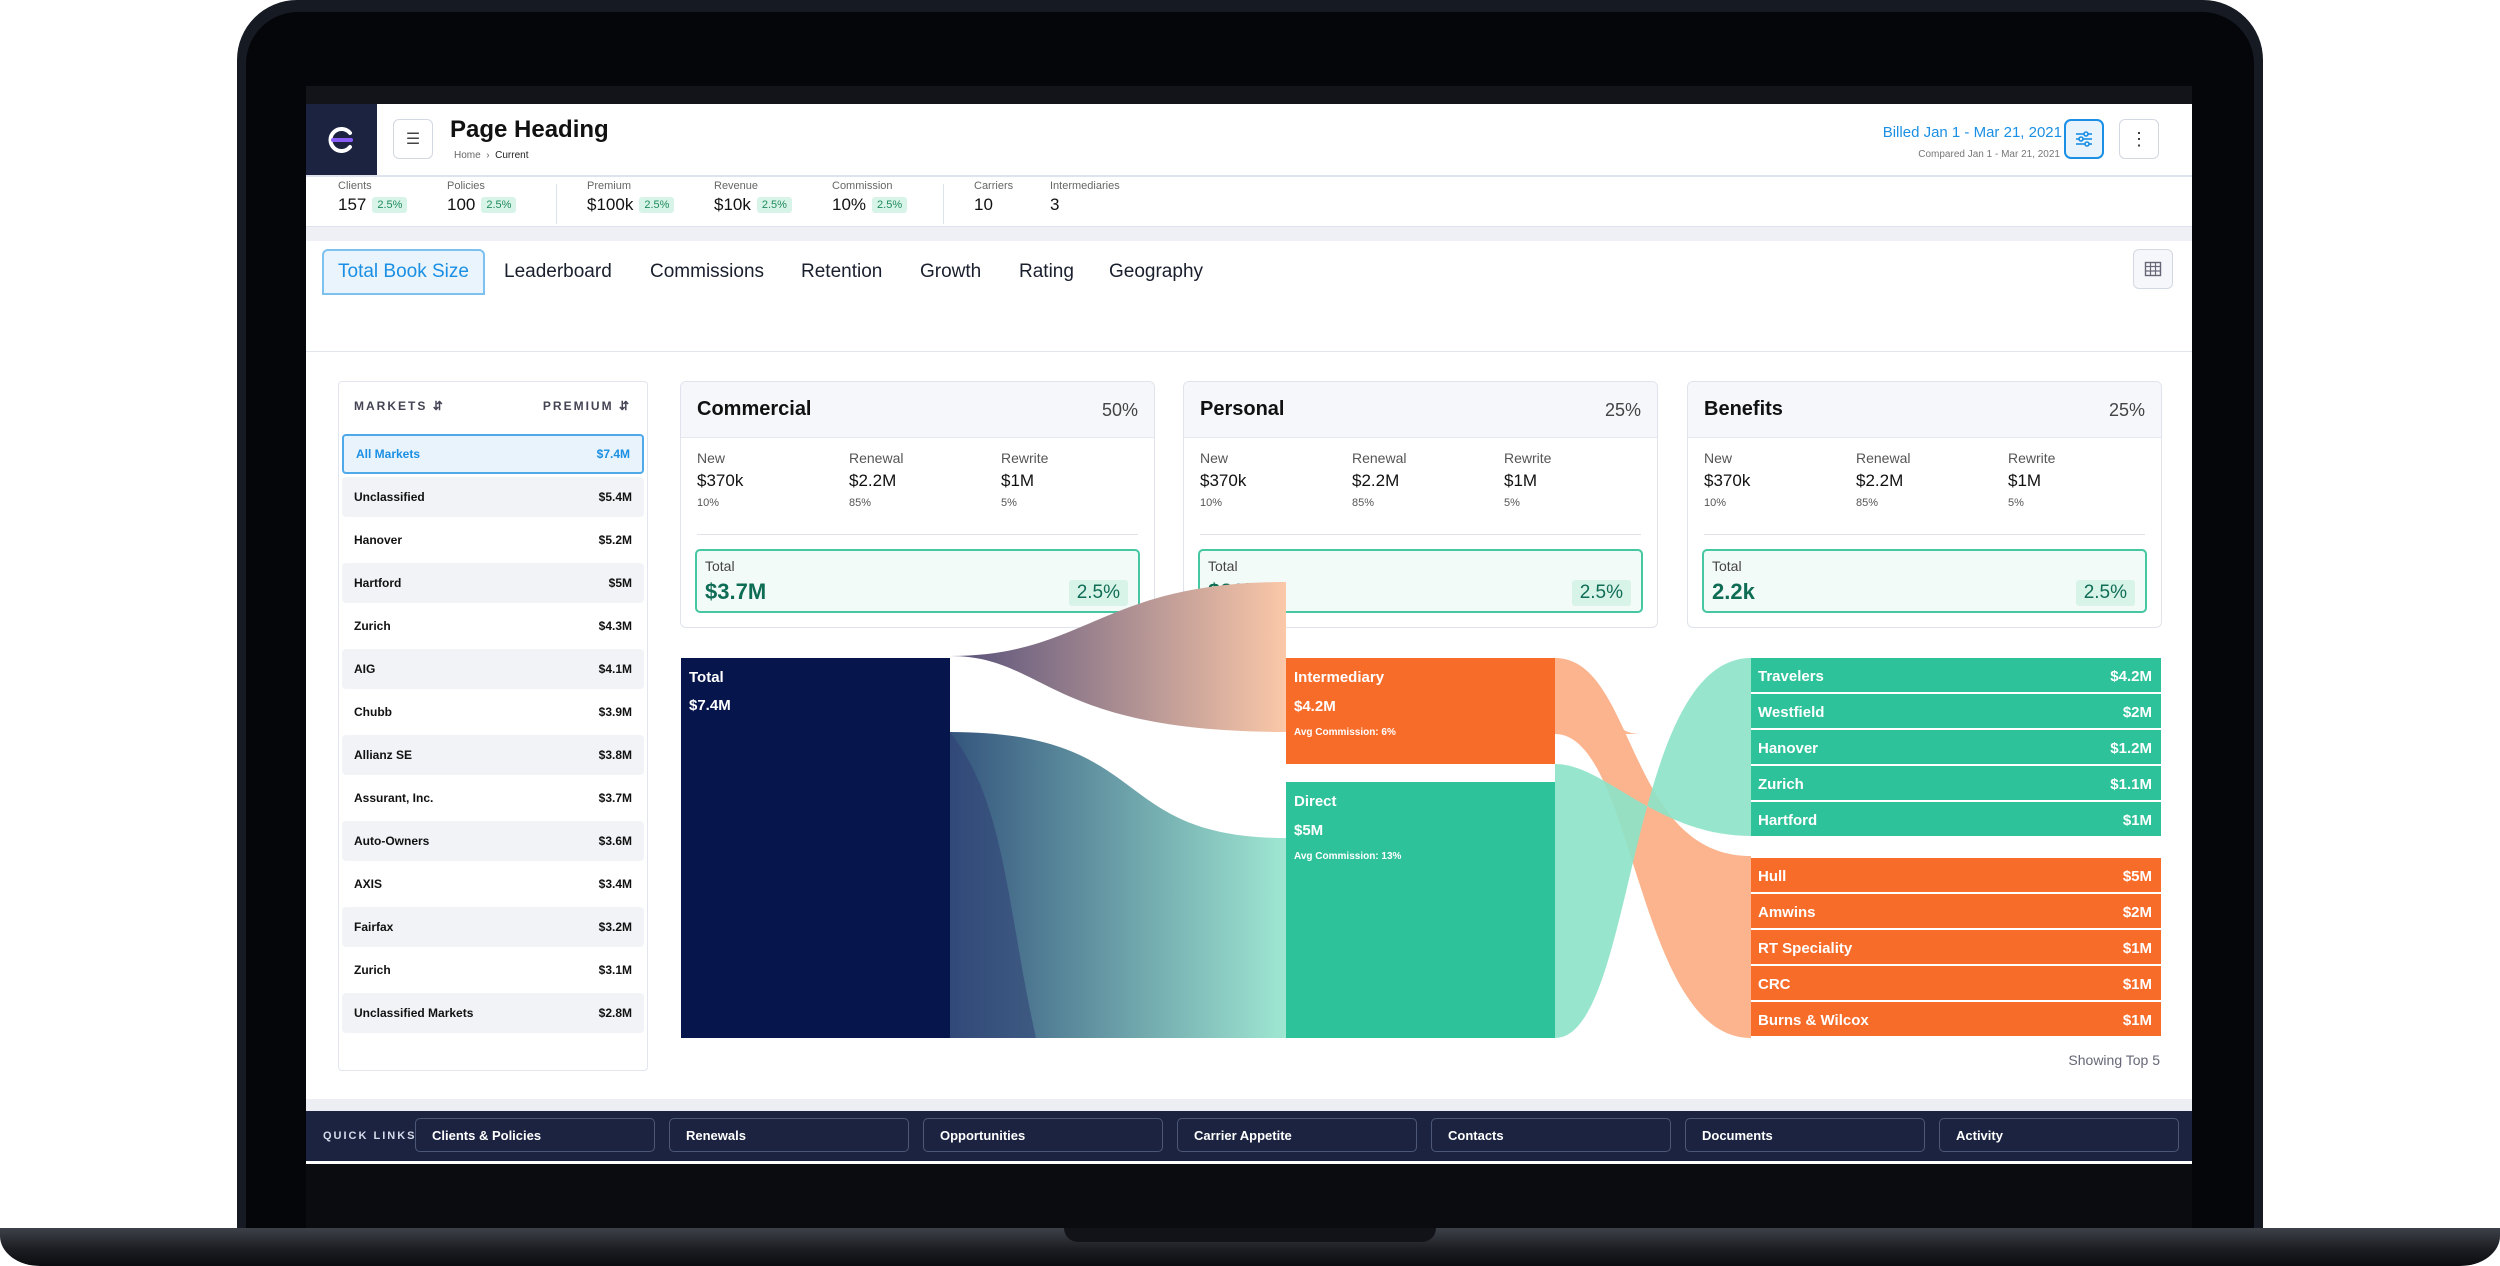 The height and width of the screenshot is (1266, 2500). Describe the element at coordinates (2131, 676) in the screenshot. I see `row-value: $4.2M` at that location.